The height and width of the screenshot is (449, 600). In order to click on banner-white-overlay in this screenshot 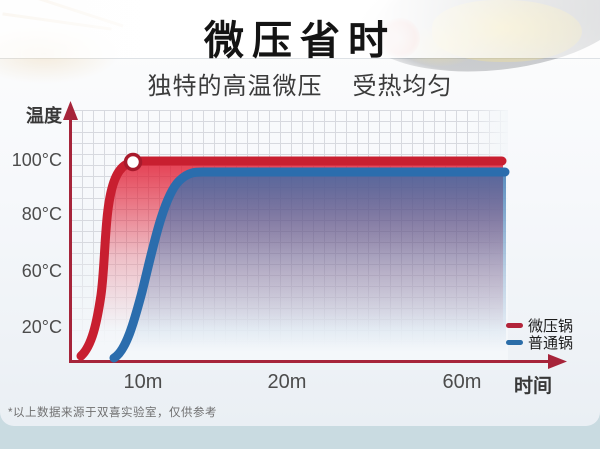, I will do `click(300, 29)`.